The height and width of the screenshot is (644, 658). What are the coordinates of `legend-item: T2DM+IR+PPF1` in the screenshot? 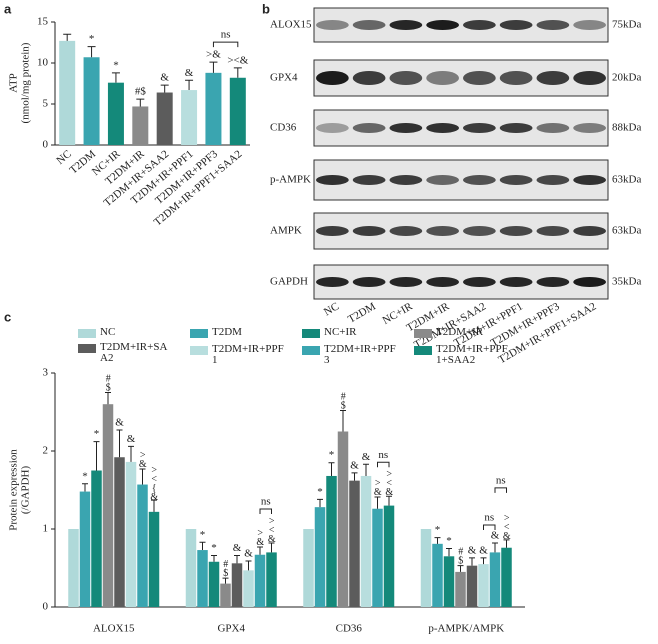 It's located at (238, 355).